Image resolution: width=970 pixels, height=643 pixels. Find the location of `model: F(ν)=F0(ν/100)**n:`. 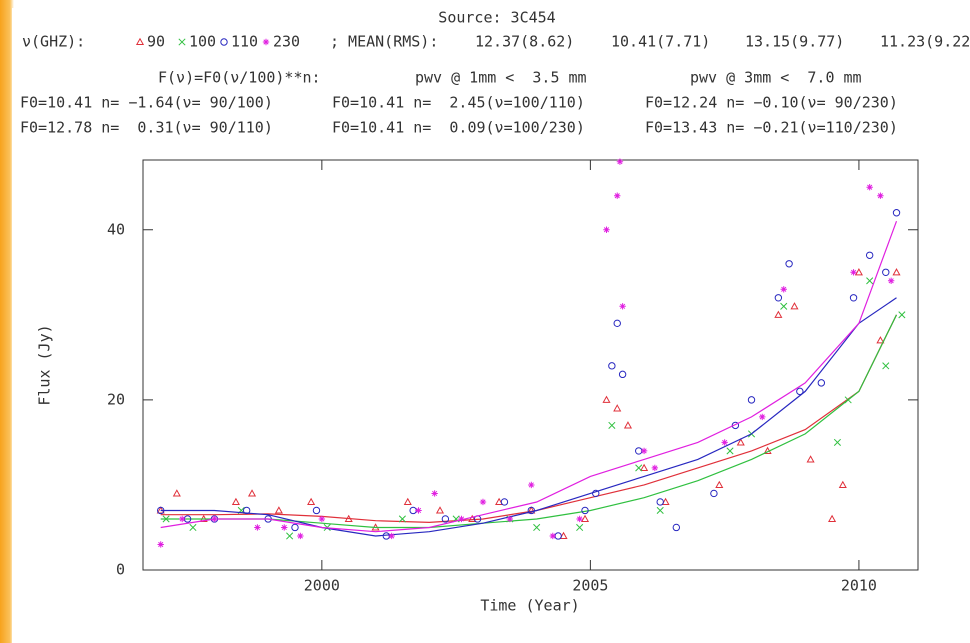

model: F(ν)=F0(ν/100)**n: is located at coordinates (239, 78).